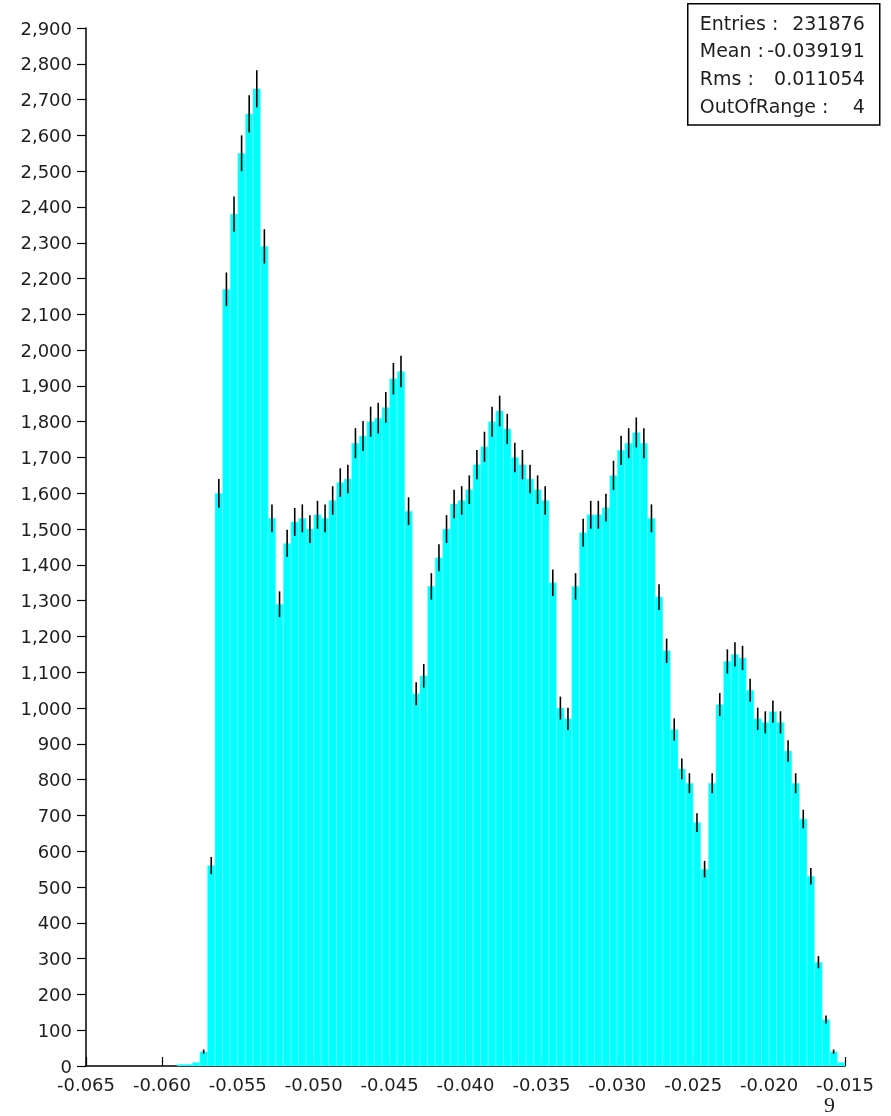  I want to click on x-tick-label: -0.025, so click(693, 1084).